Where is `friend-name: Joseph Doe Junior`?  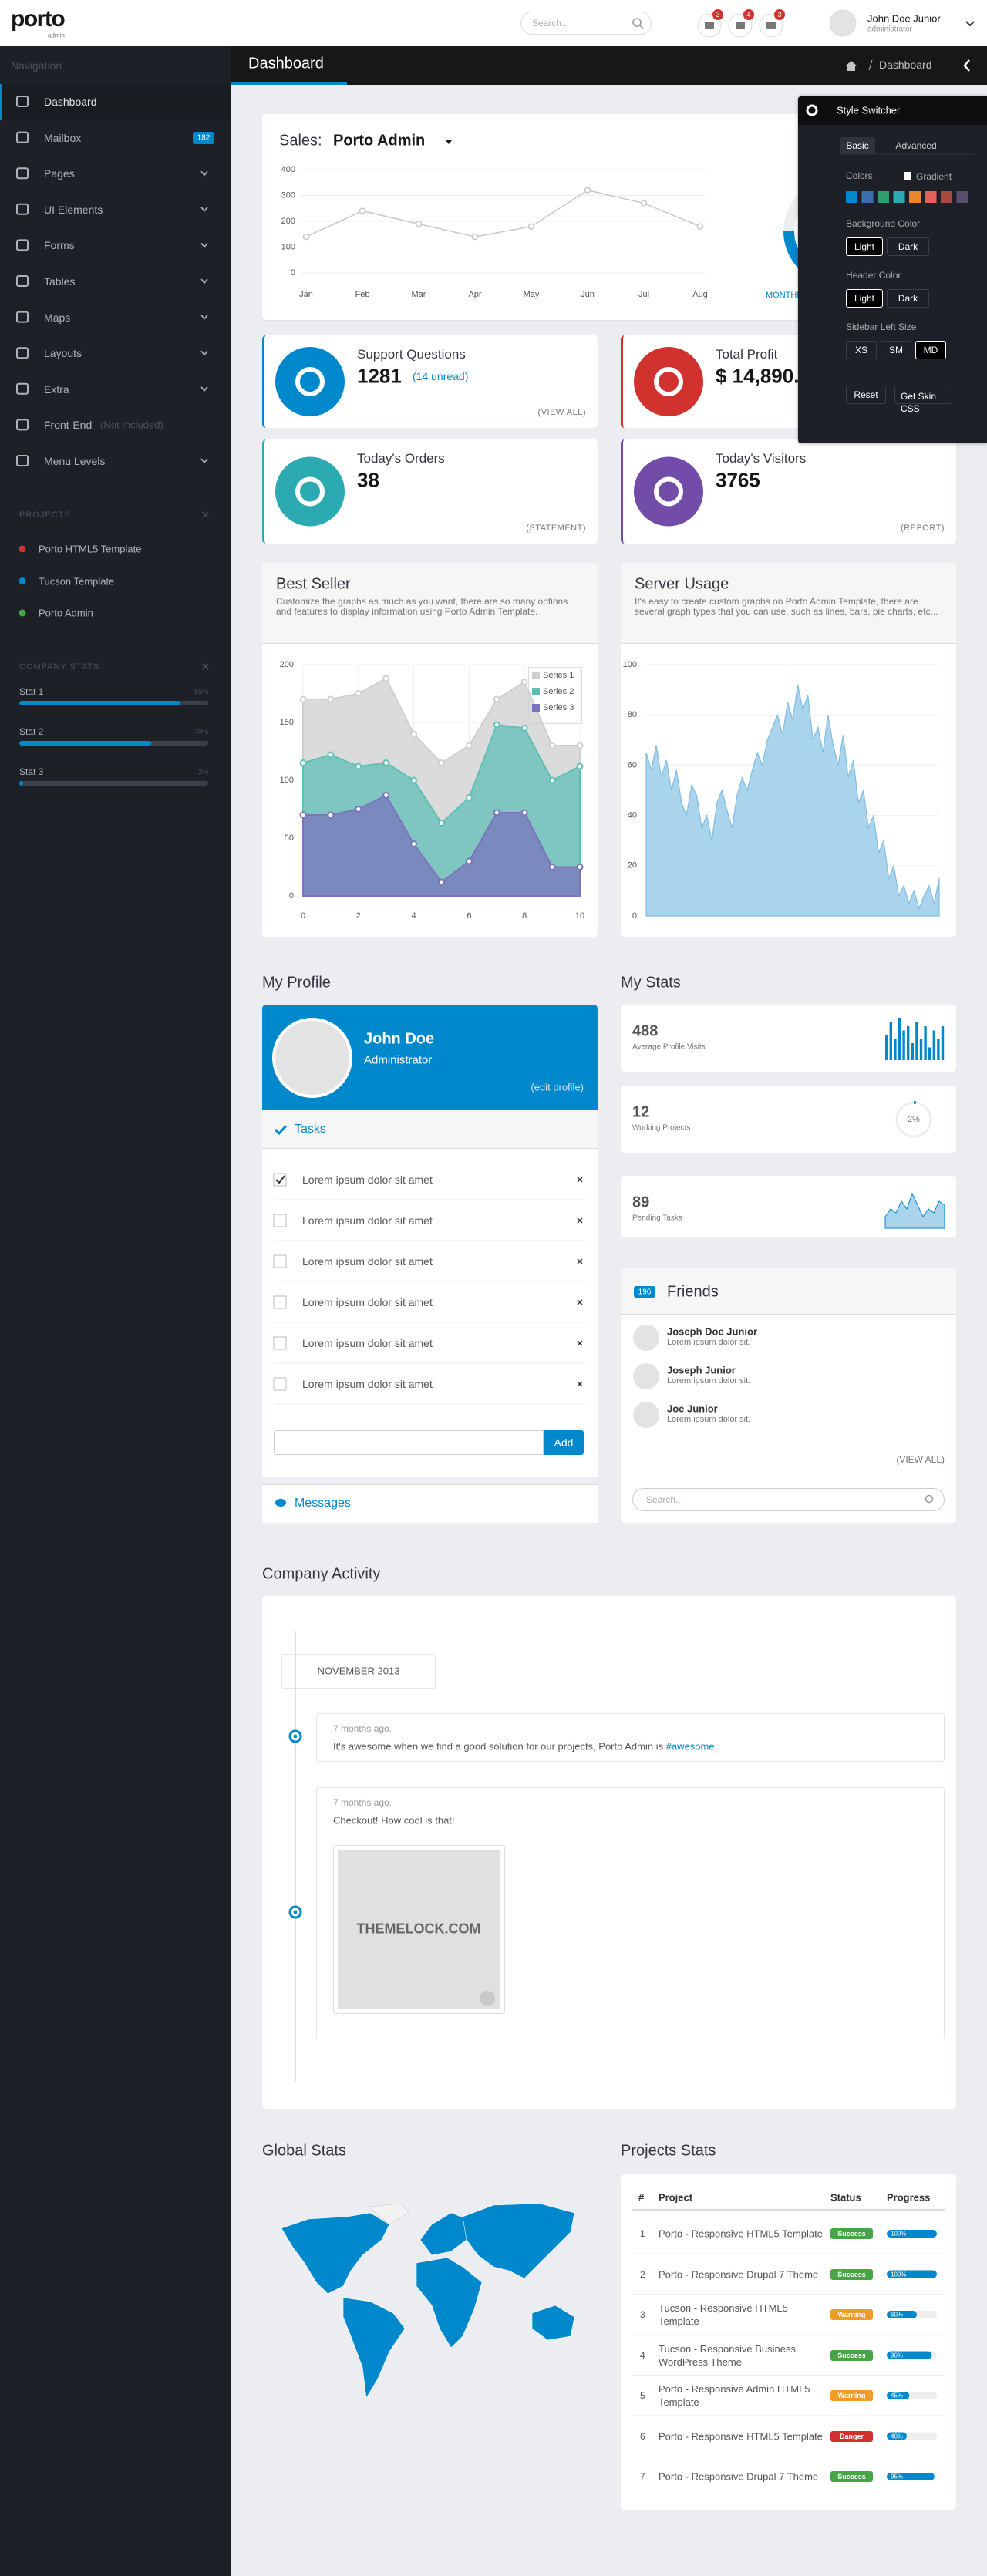 friend-name: Joseph Doe Junior is located at coordinates (712, 1331).